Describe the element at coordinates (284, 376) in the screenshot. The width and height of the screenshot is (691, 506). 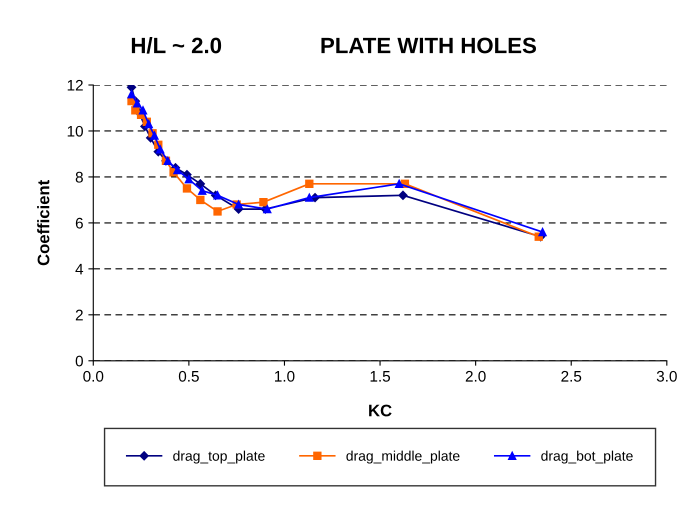
I see `x-tick-label: 1.0` at that location.